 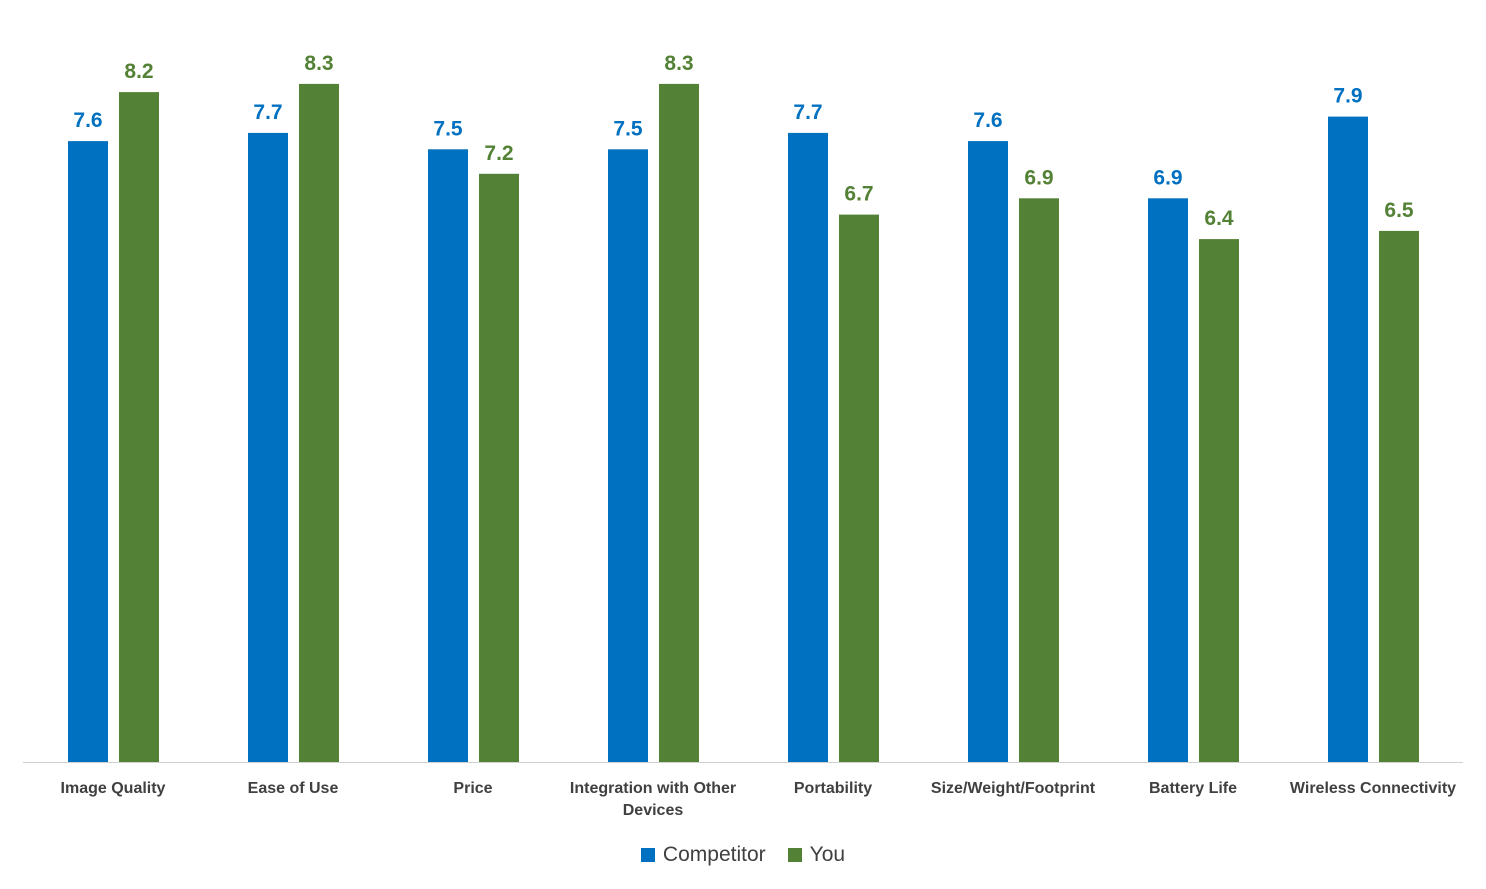 I want to click on bar-competitor-ease-of-use, so click(x=268, y=447).